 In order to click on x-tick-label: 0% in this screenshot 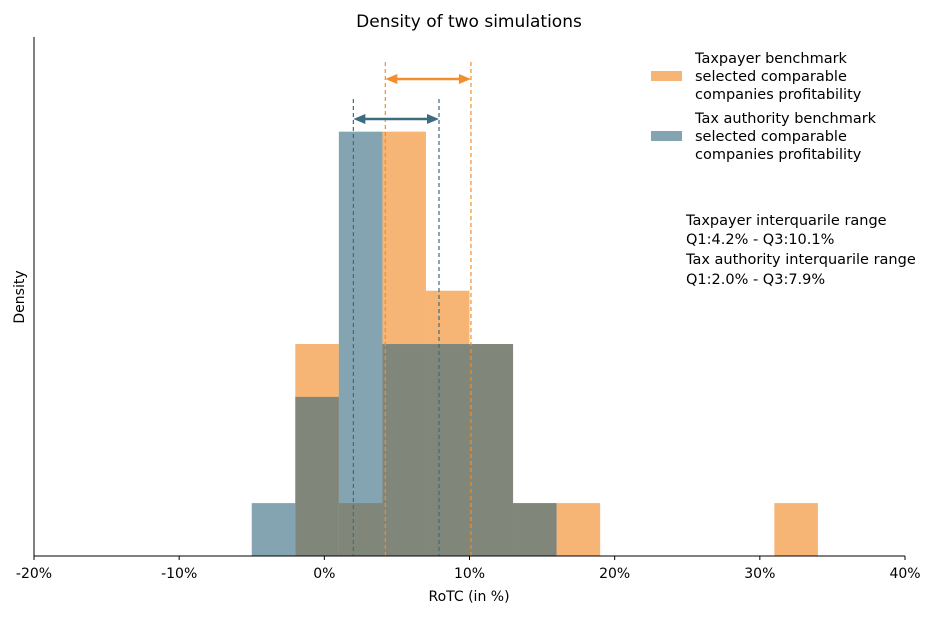, I will do `click(324, 574)`.